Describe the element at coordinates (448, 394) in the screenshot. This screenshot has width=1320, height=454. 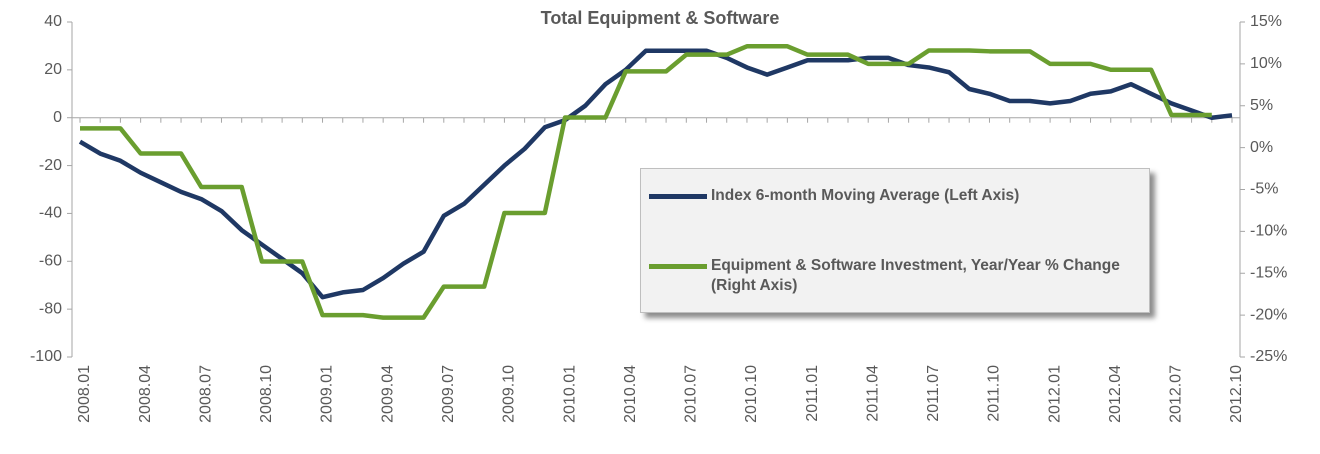
I see `x-tick-label: 2009.07` at that location.